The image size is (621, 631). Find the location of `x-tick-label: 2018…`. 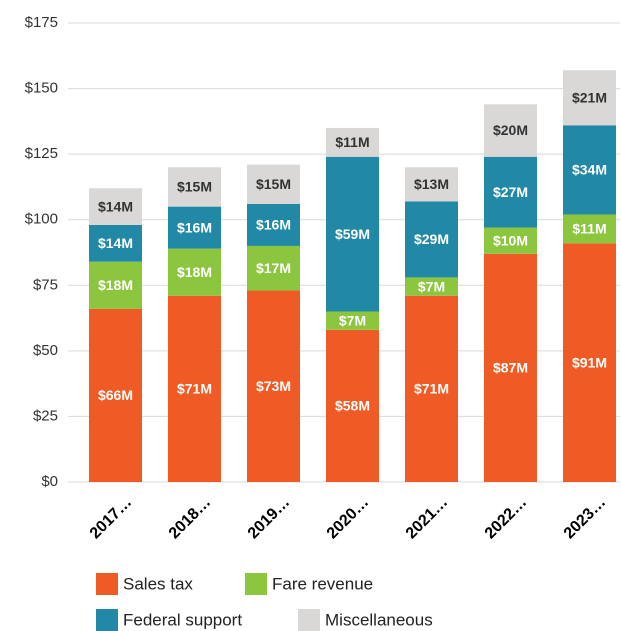

x-tick-label: 2018… is located at coordinates (190, 518).